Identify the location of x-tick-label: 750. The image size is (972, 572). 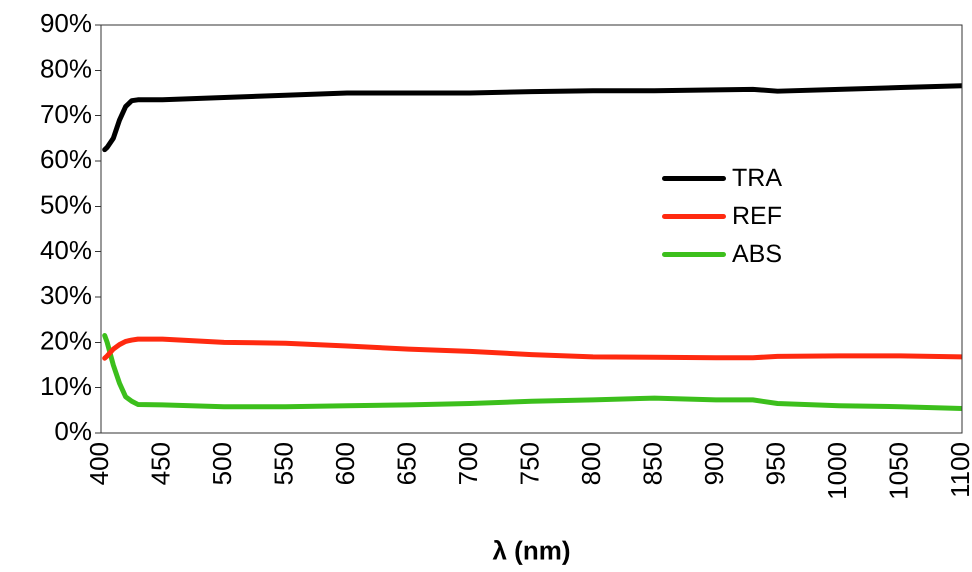
(529, 464).